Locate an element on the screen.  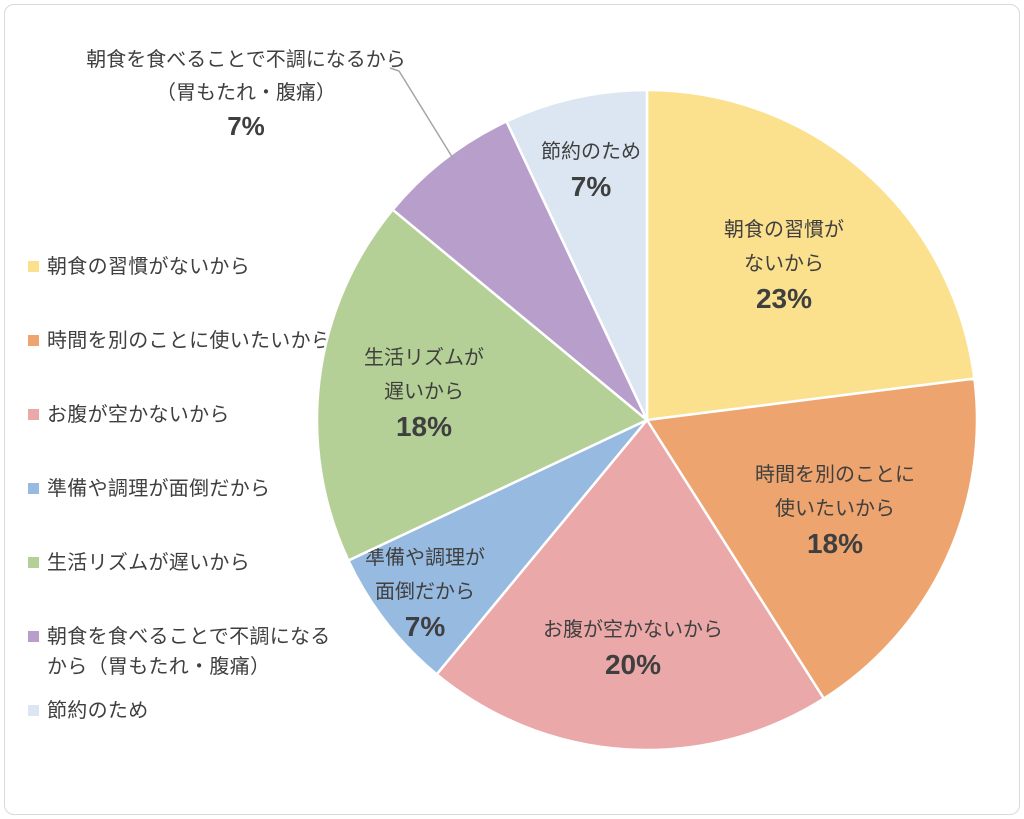
slice-text-label: 節約のため is located at coordinates (591, 151).